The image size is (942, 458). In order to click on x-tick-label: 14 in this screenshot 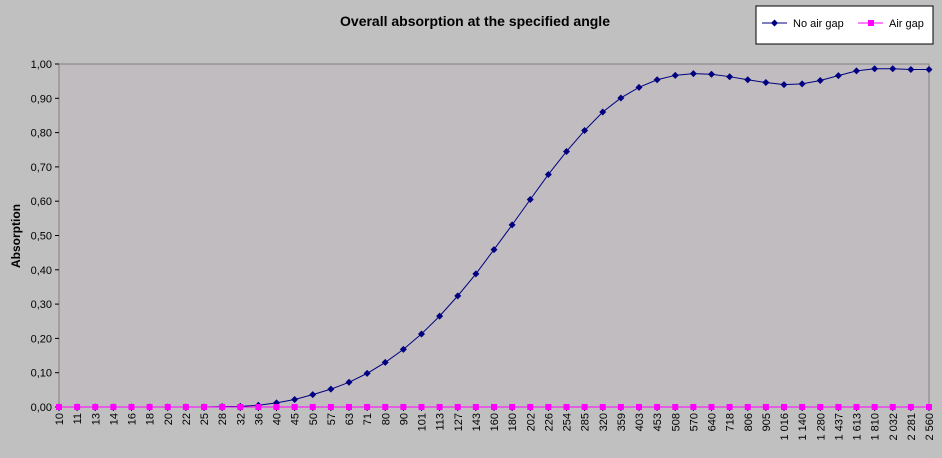, I will do `click(114, 419)`.